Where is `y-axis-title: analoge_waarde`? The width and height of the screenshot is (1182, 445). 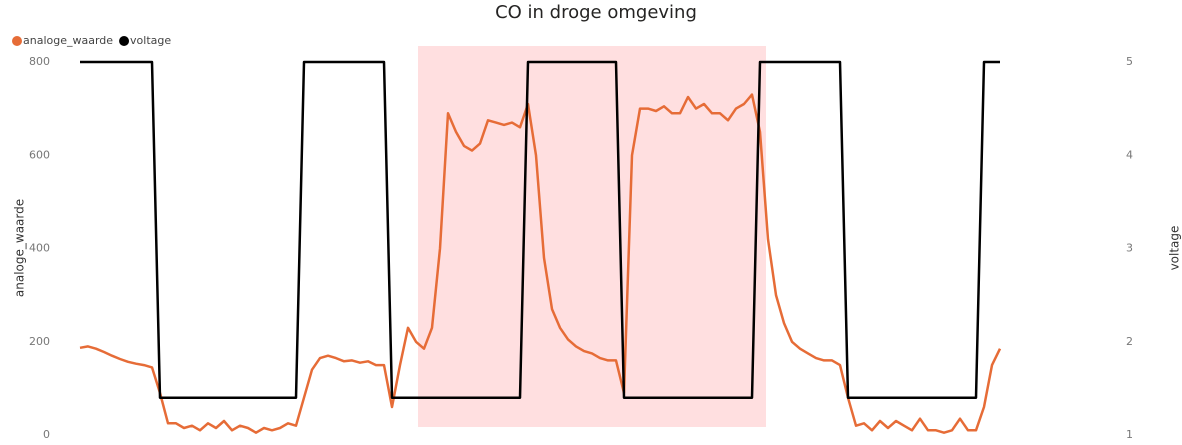
y-axis-title: analoge_waarde is located at coordinates (20, 248).